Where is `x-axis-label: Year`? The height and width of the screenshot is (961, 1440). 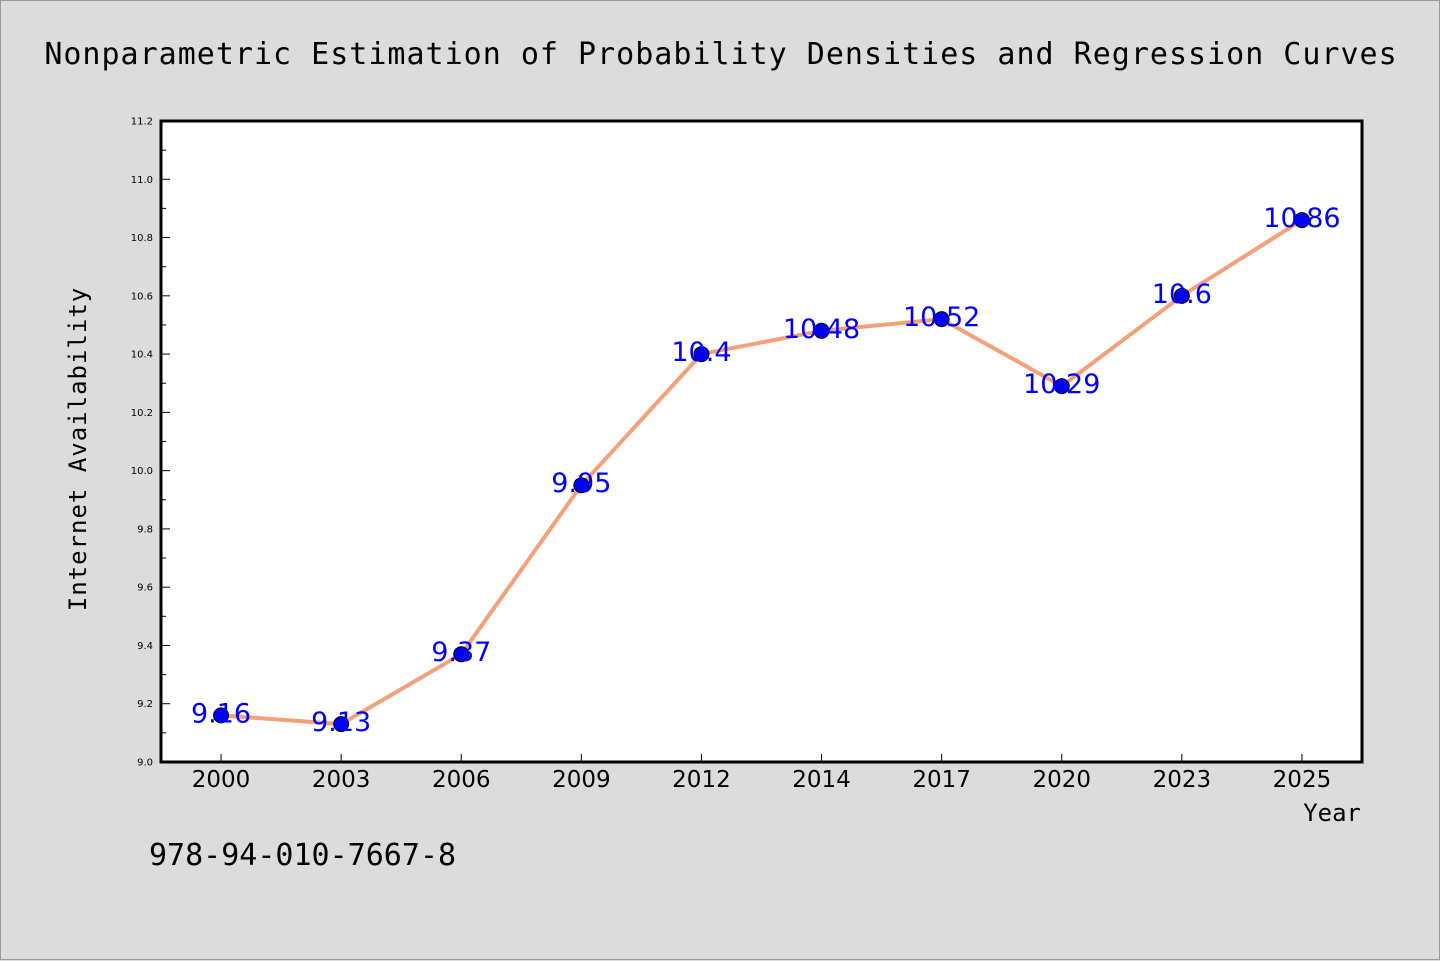
x-axis-label: Year is located at coordinates (1332, 813).